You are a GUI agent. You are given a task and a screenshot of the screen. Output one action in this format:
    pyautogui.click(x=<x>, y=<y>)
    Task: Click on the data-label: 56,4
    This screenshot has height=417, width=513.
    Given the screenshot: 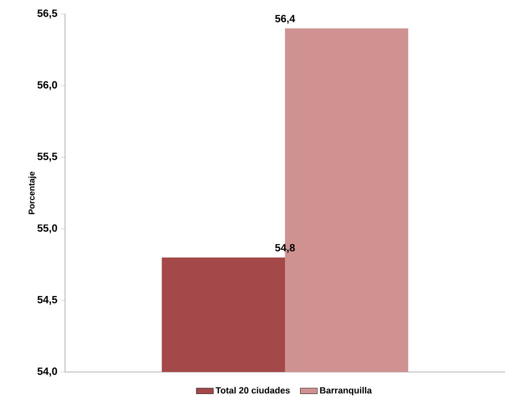 What is the action you would take?
    pyautogui.click(x=285, y=19)
    